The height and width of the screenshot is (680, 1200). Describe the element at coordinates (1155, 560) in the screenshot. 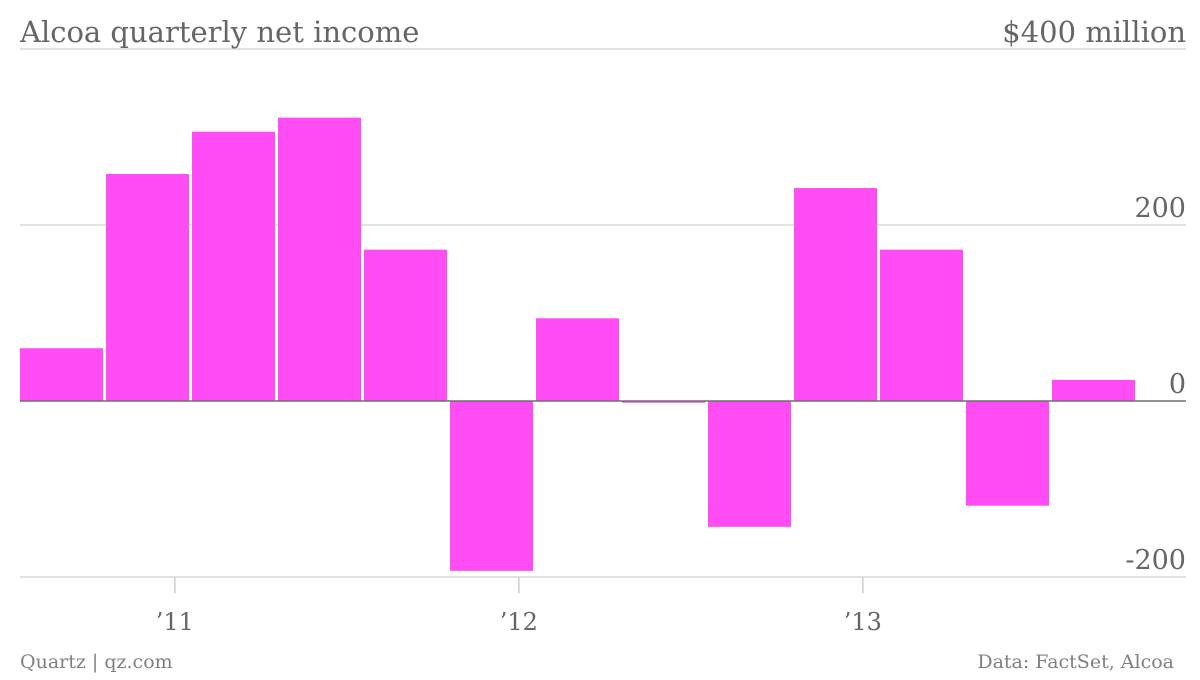

I see `y-tick-label: -200` at that location.